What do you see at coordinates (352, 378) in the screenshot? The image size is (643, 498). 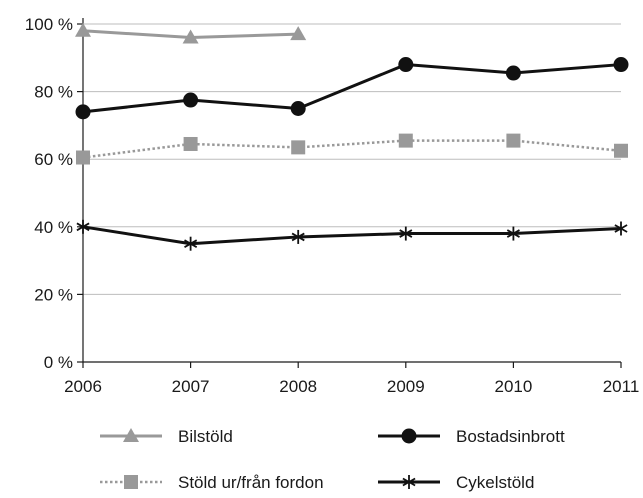 I see `x-axis: 2006 2007 2008 2009 2010 2011` at bounding box center [352, 378].